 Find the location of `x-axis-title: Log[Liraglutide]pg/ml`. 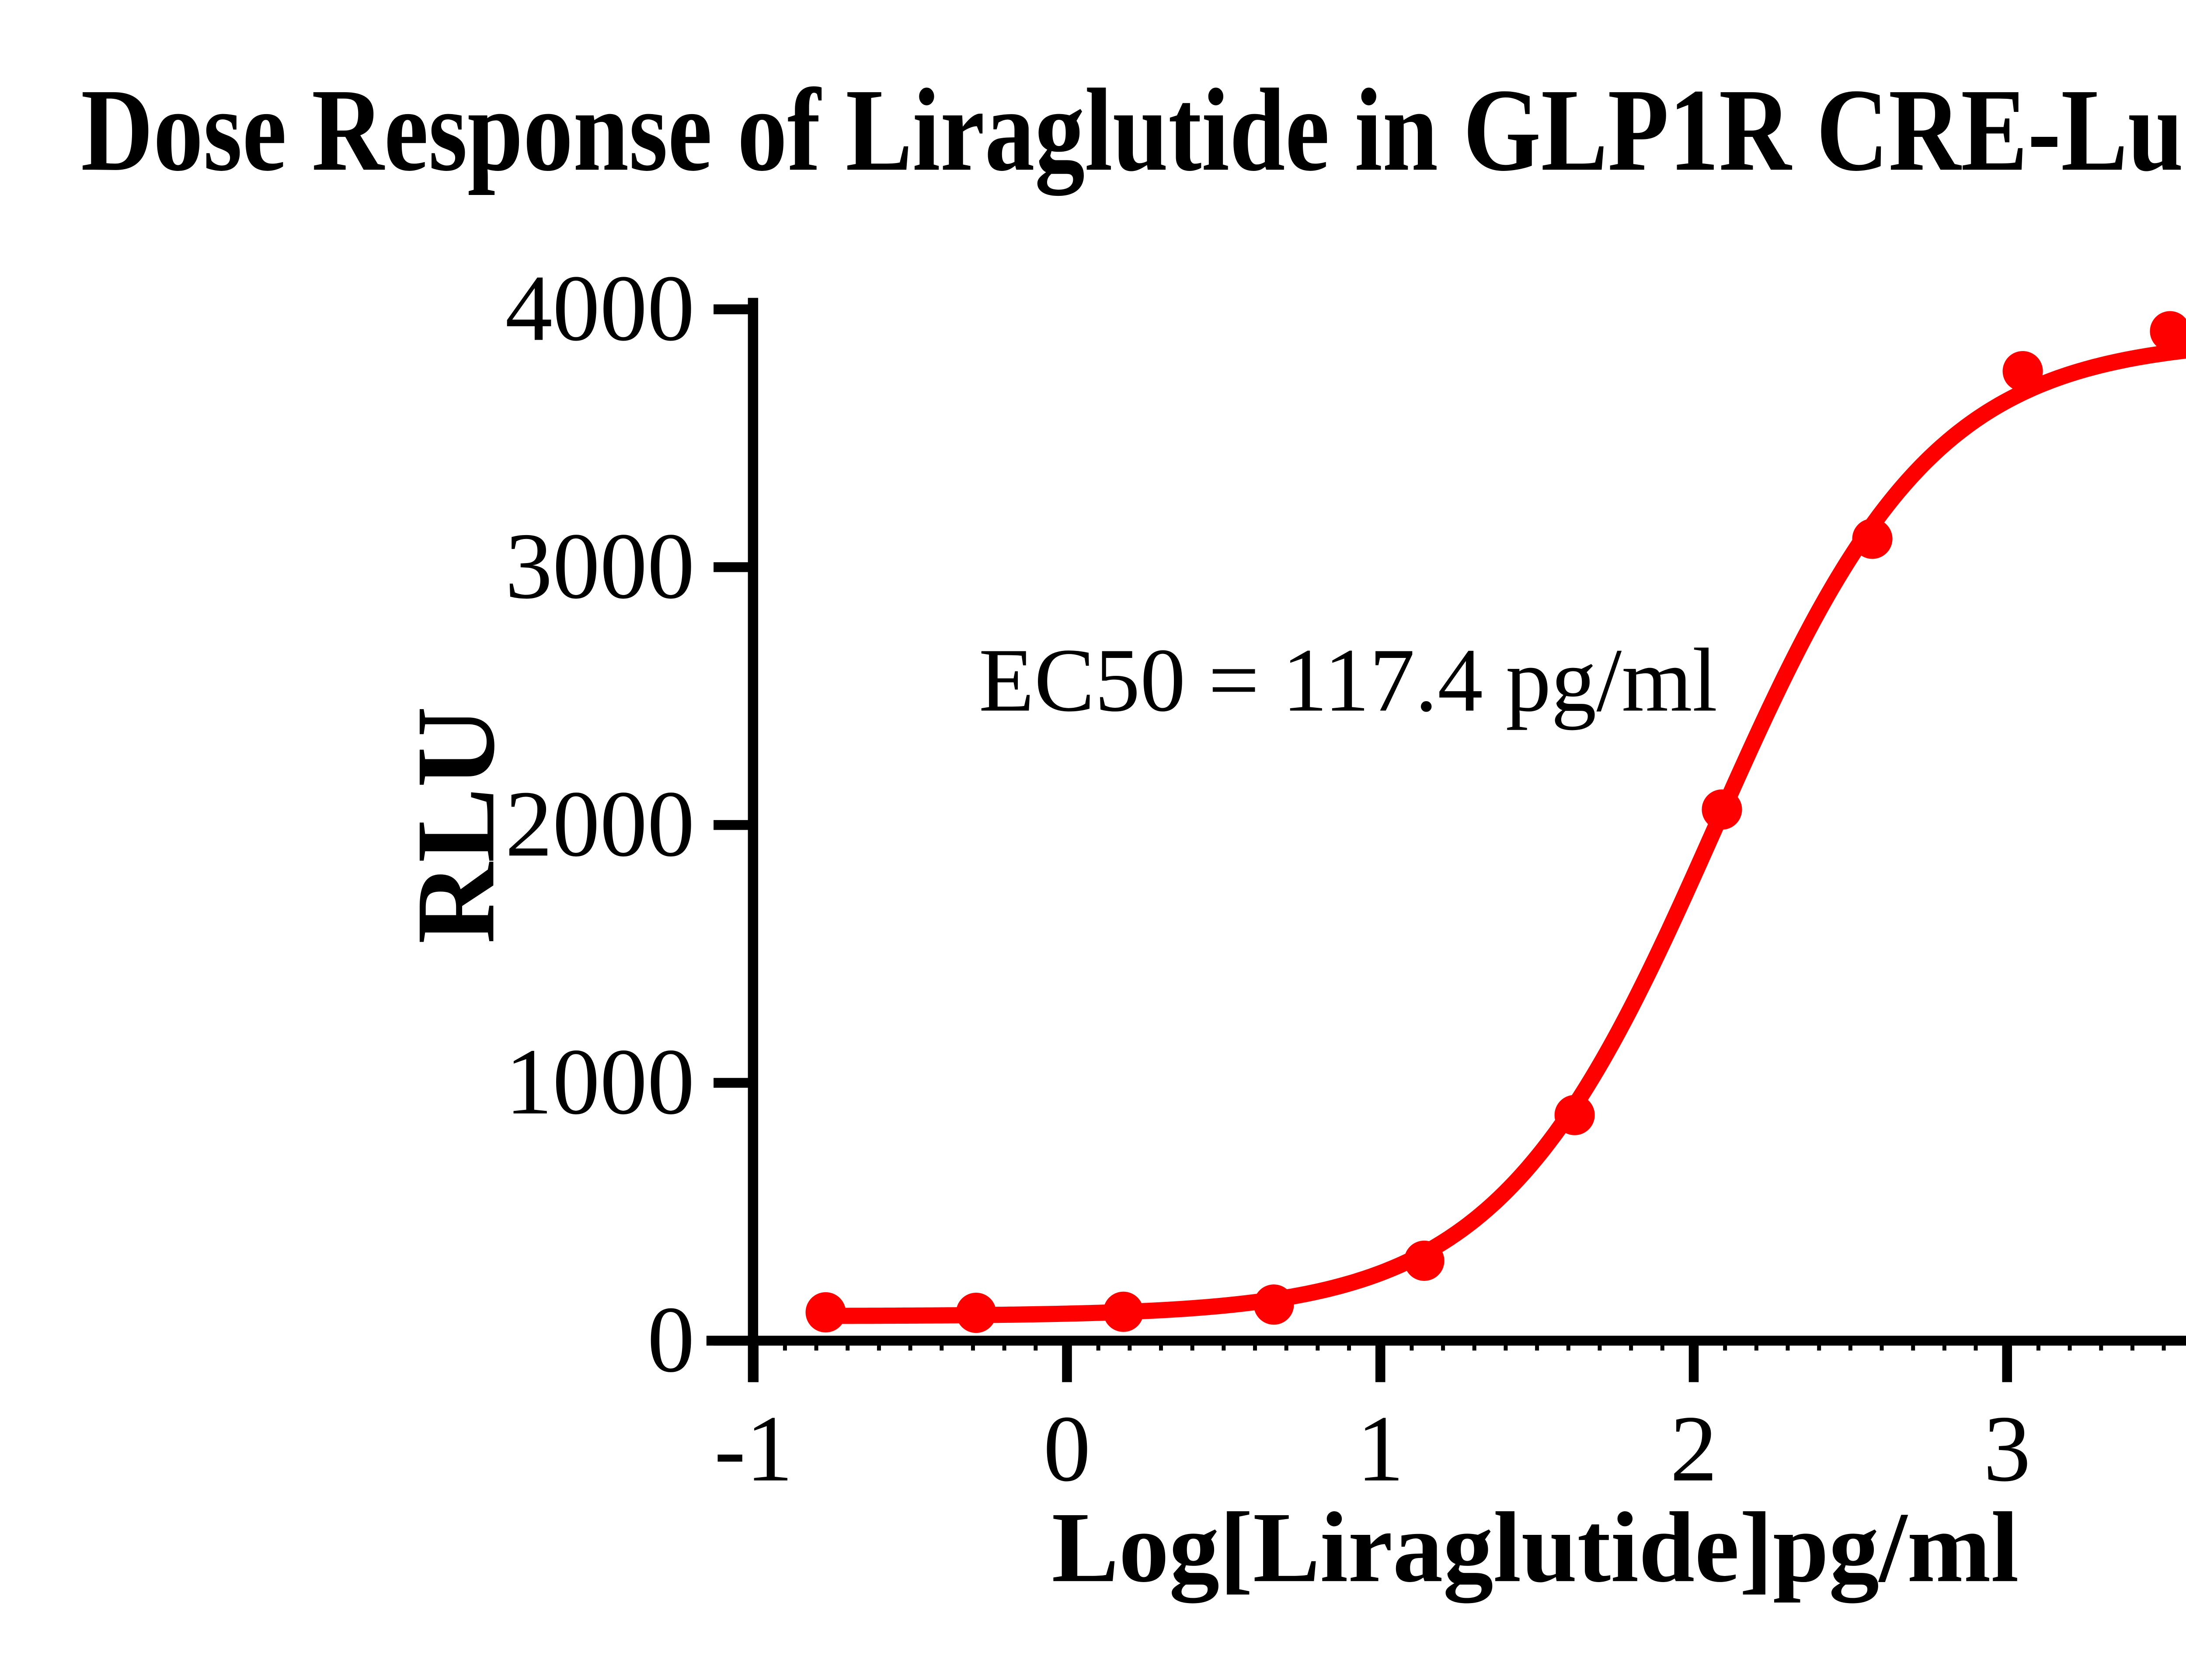

x-axis-title: Log[Liraglutide]pg/ml is located at coordinates (1535, 1547).